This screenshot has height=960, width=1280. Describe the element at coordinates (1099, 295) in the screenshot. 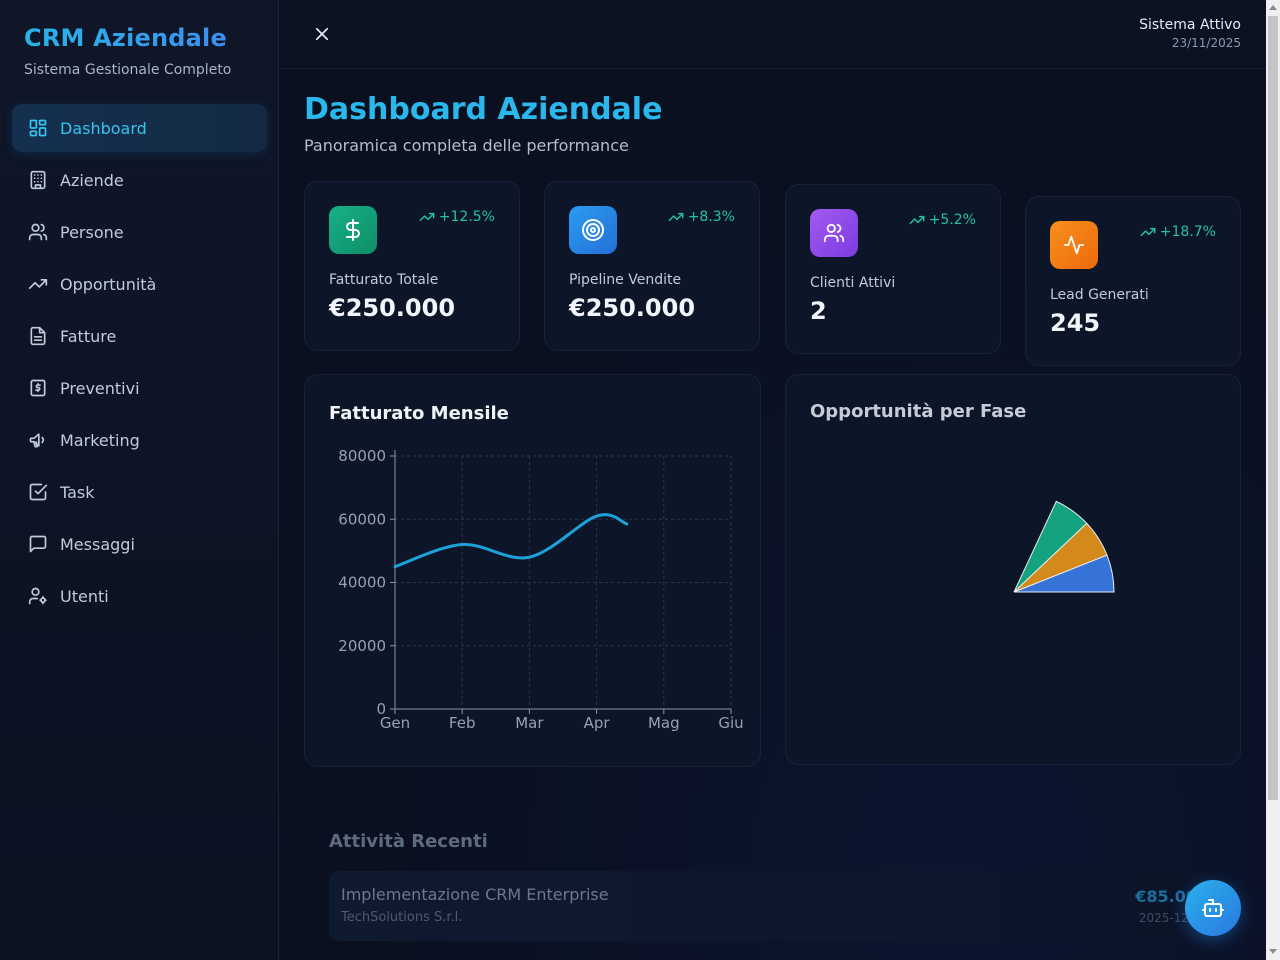

I see `stat-label: Lead Generati` at that location.